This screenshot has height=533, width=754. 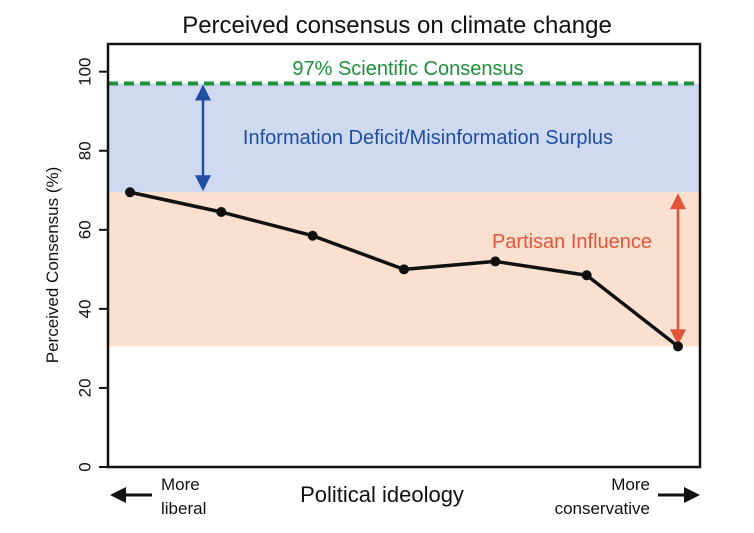 I want to click on y-tick-label-100: 100, so click(x=84, y=71).